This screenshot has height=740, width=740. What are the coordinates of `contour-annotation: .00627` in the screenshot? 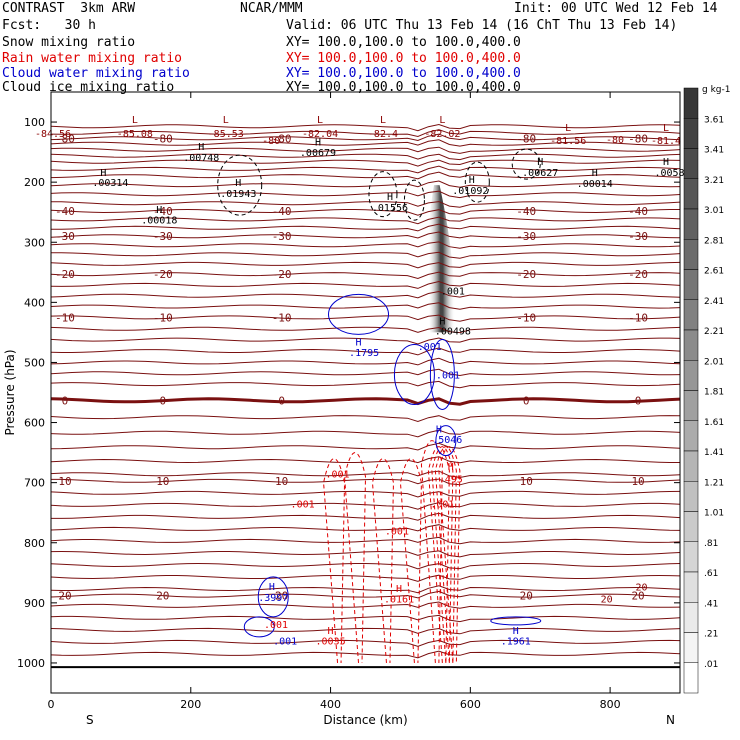 It's located at (540, 173).